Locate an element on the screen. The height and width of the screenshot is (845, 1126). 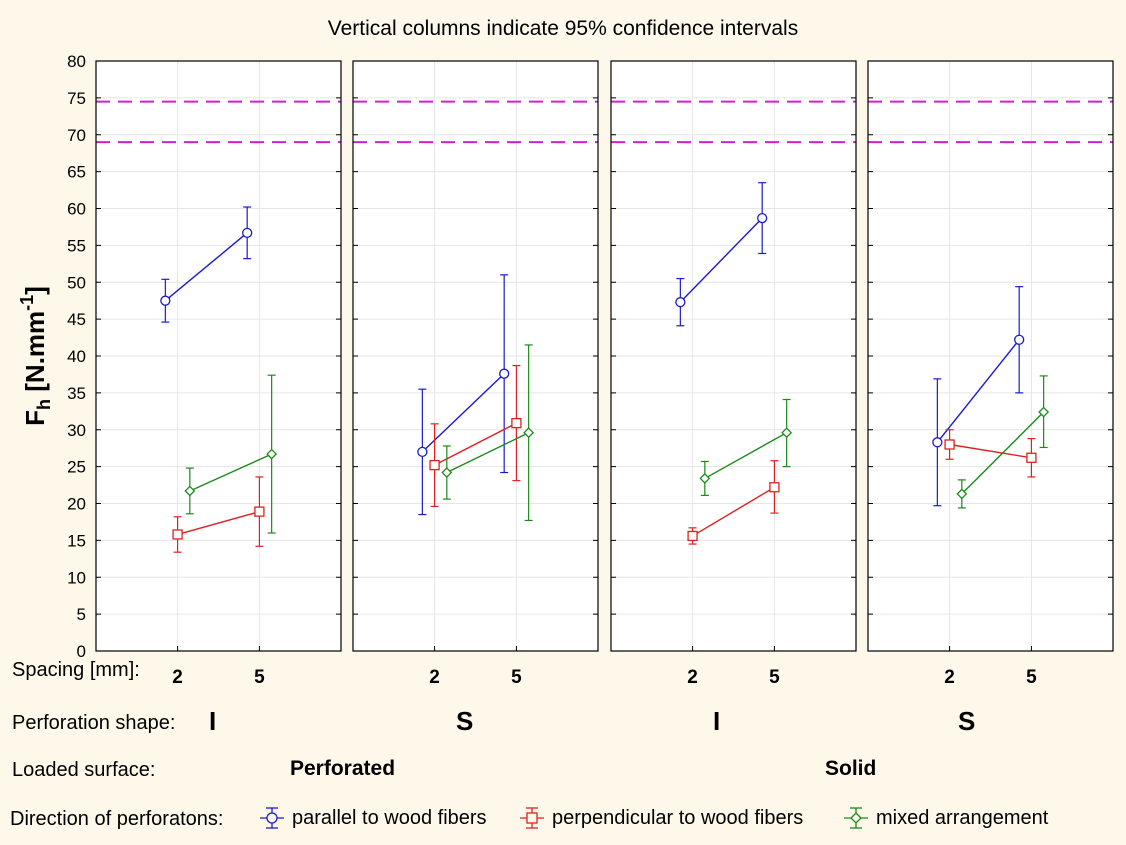
legend-marker-diamond-icon is located at coordinates (856, 818).